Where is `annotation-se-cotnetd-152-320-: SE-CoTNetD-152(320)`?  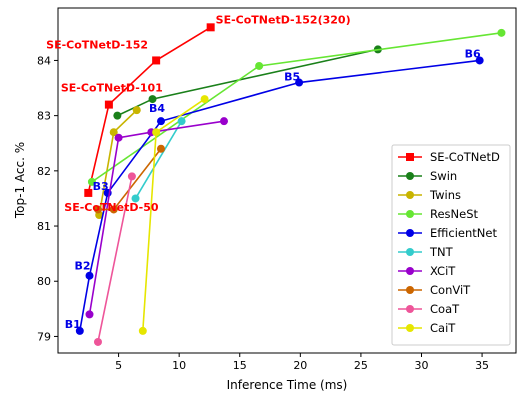 annotation-se-cotnetd-152-320-: SE-CoTNetD-152(320) is located at coordinates (283, 19).